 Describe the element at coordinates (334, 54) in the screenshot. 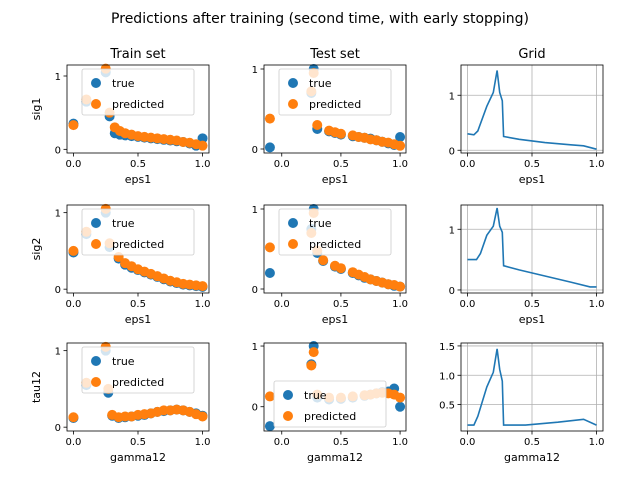

I see `subplot-title: Test set` at that location.